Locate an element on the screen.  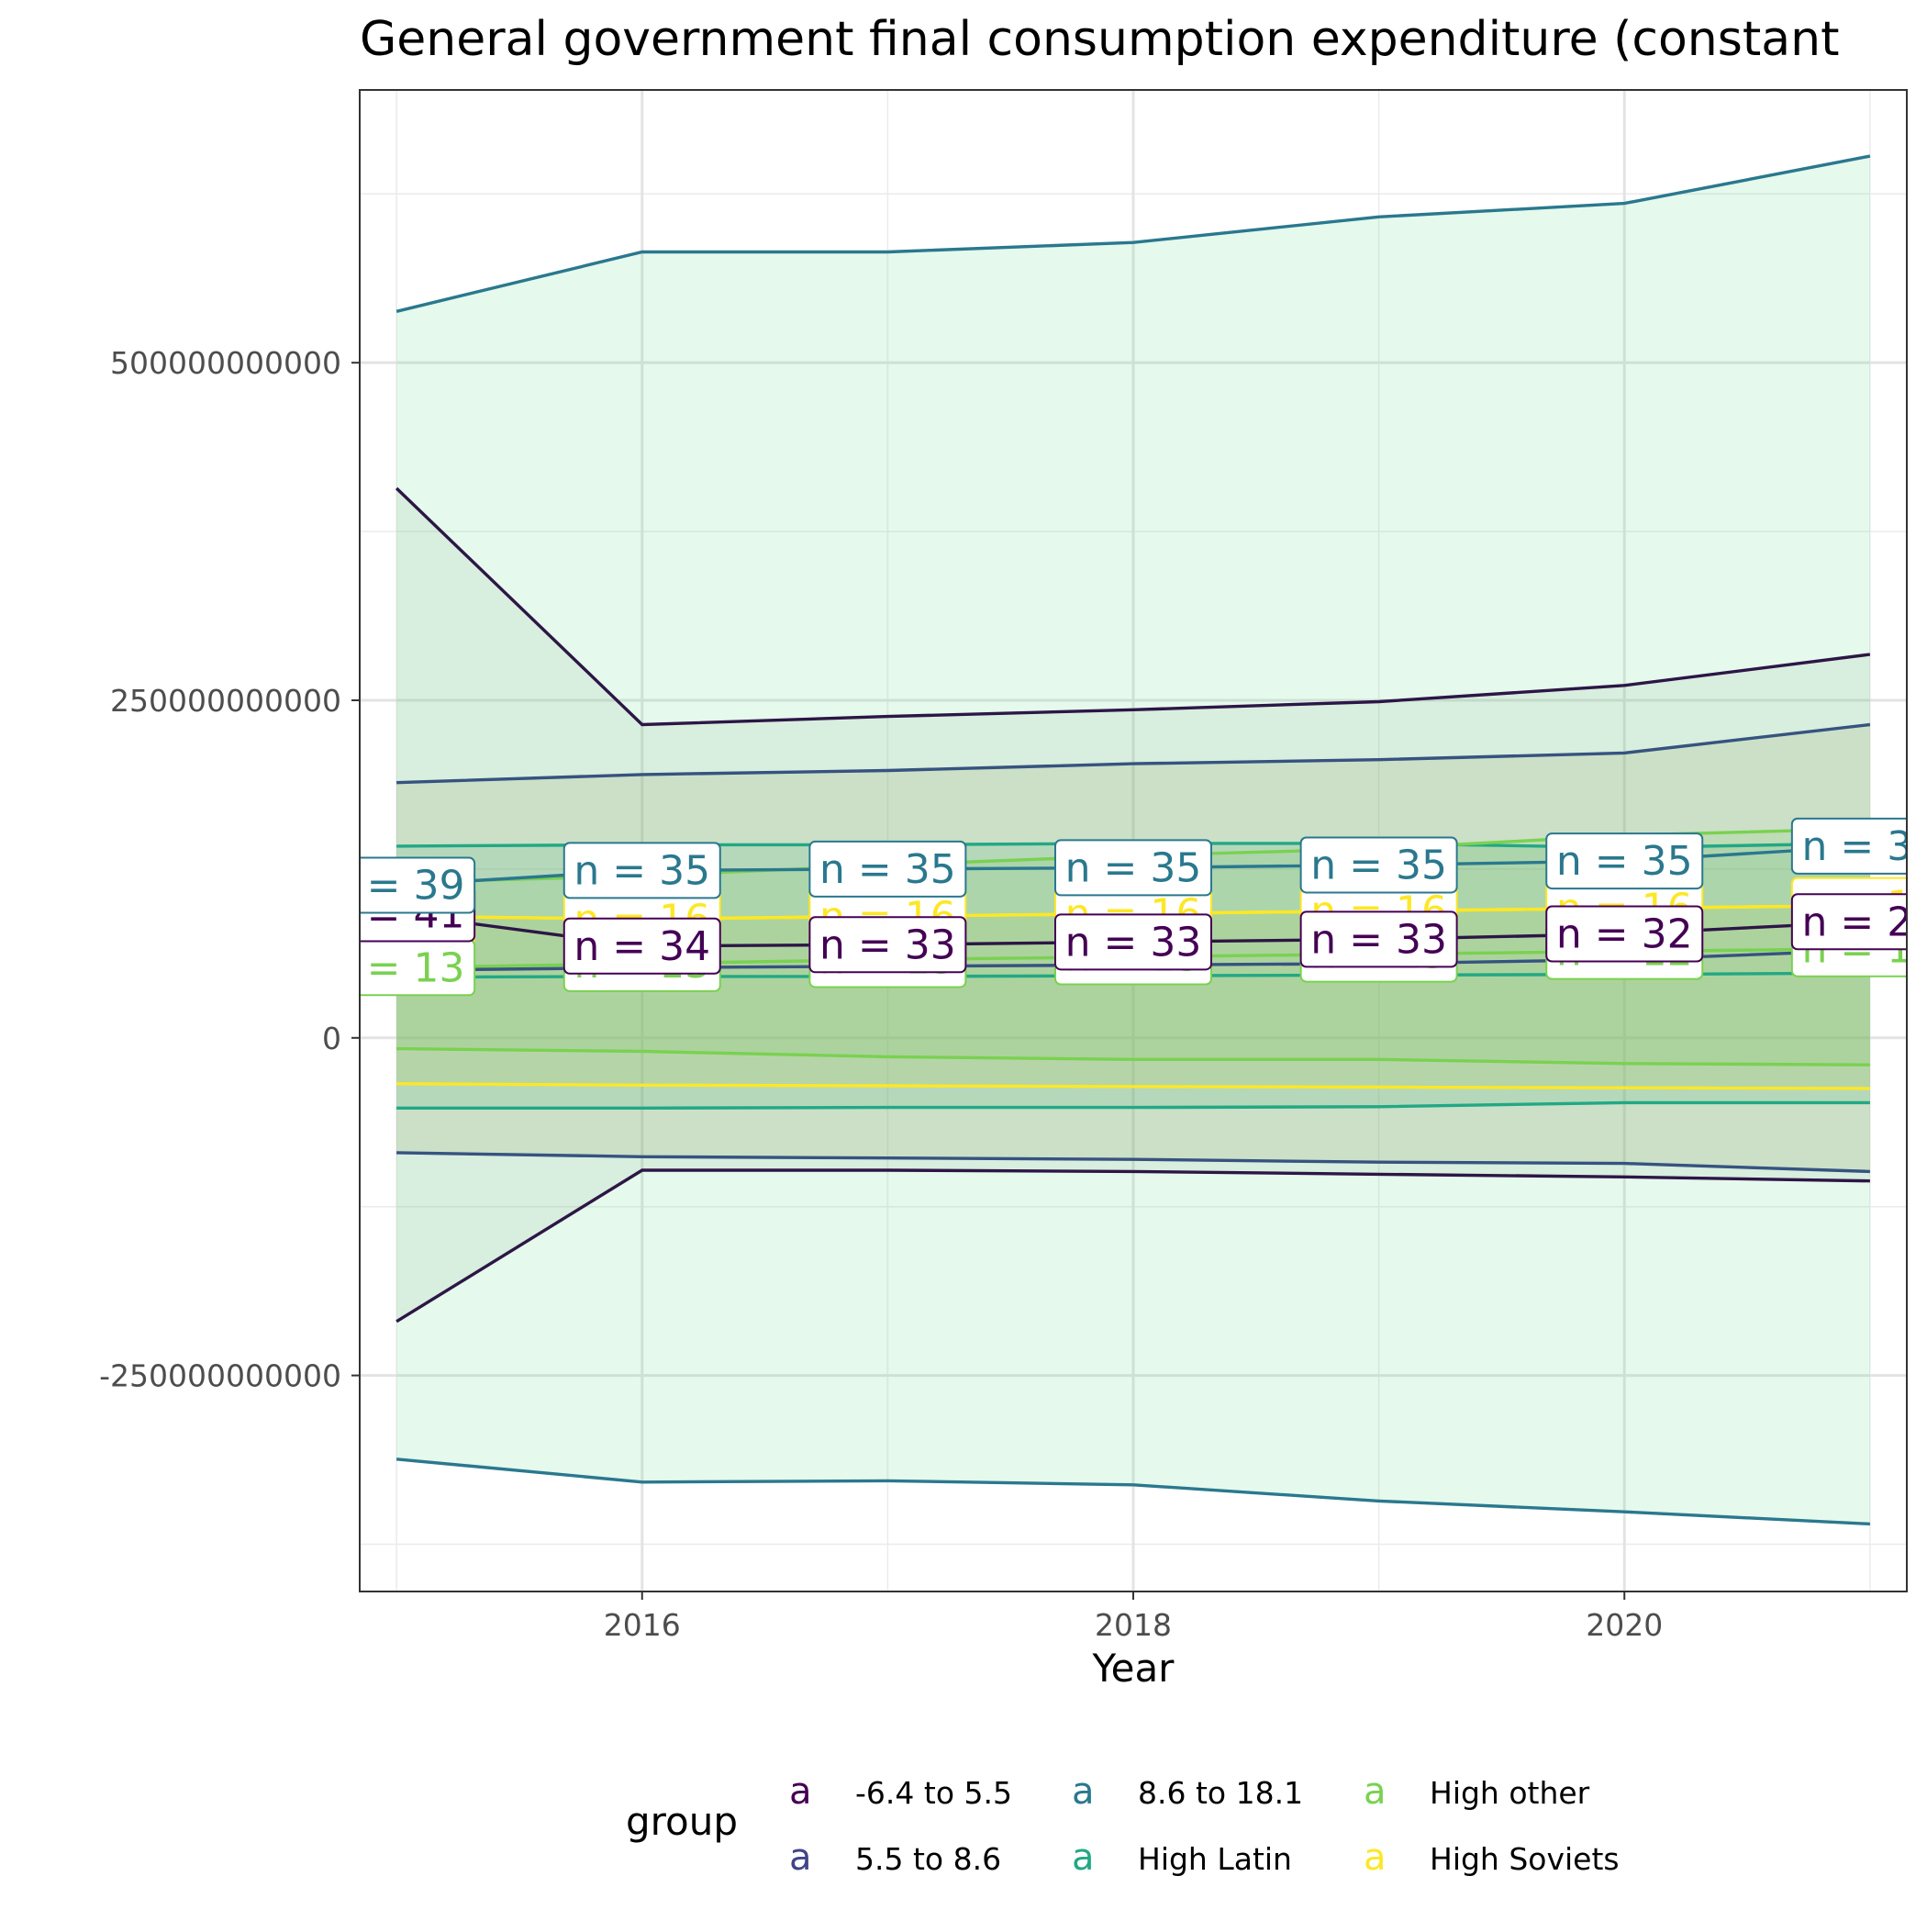
y-tick-label: 0 is located at coordinates (331, 1038).